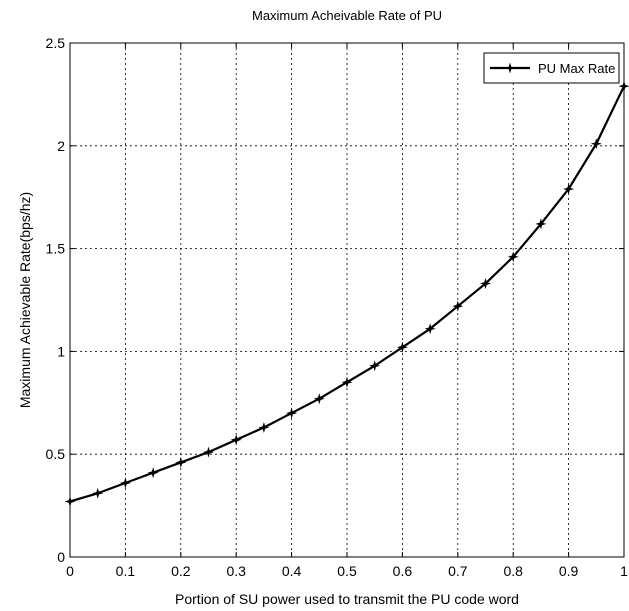 This screenshot has width=629, height=611. I want to click on y-tick-label: 0.5, so click(56, 454).